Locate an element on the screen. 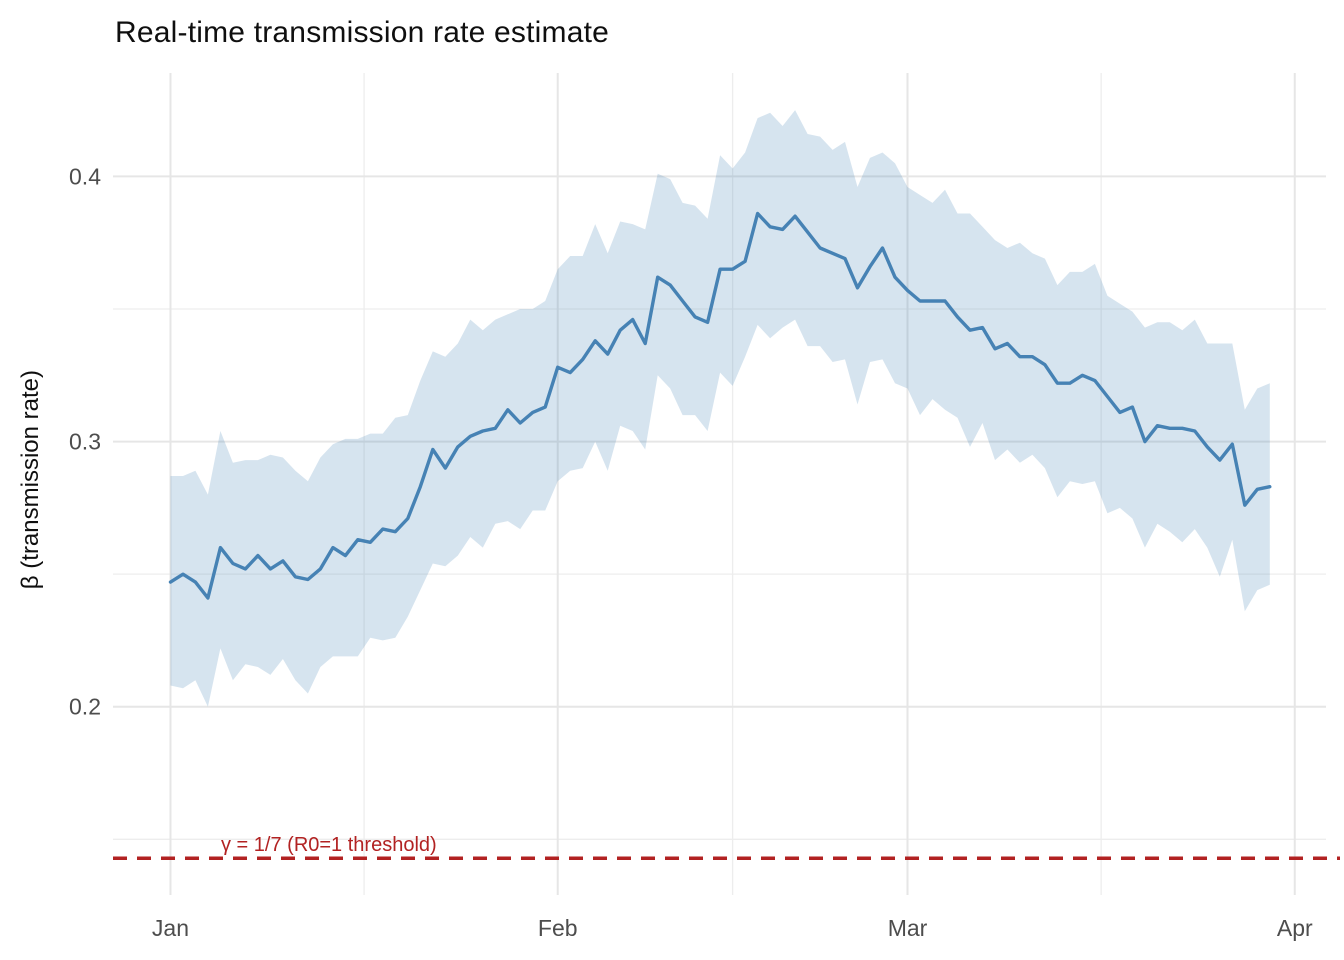  y-axis-title: β (transmission rate) is located at coordinates (31, 480).